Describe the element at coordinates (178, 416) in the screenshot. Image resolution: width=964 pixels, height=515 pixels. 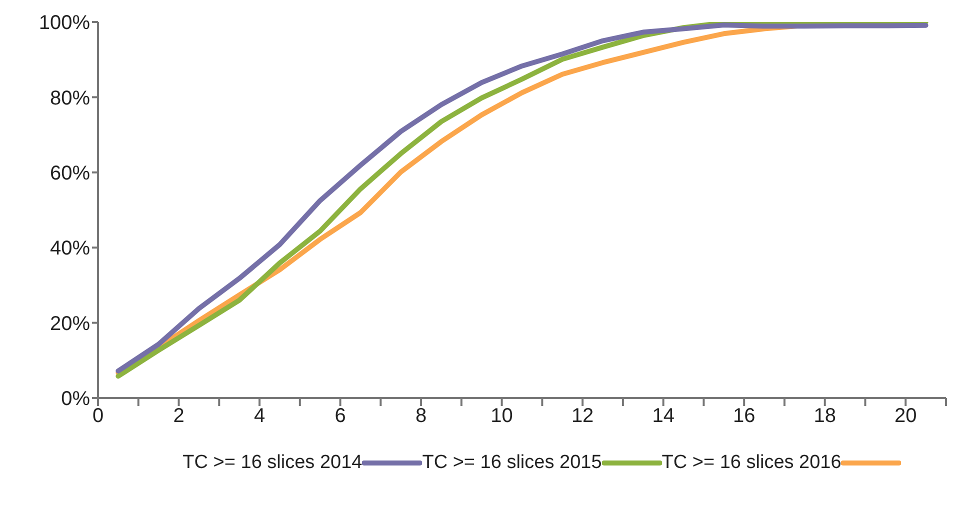
I see `x-tick-label: 2` at that location.